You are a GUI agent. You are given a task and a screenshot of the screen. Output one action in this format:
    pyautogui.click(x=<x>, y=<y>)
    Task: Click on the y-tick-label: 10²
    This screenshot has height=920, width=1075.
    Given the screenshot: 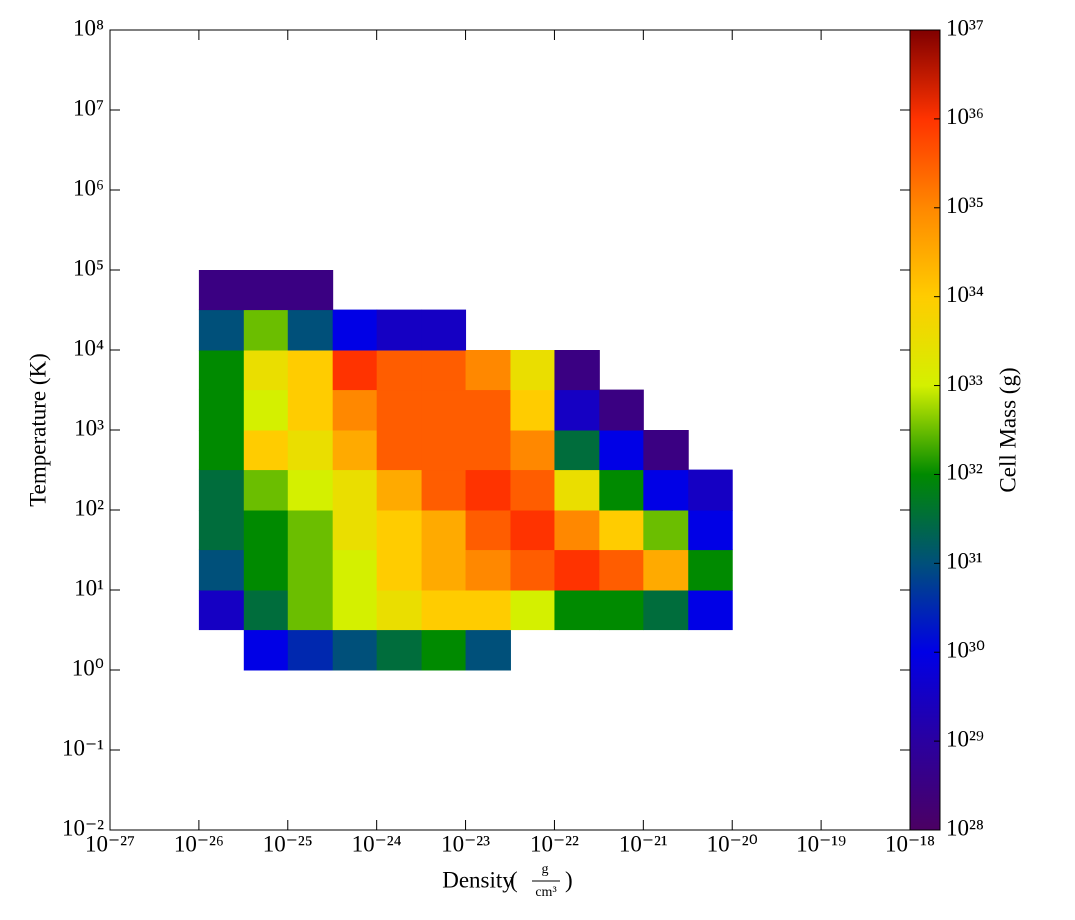 What is the action you would take?
    pyautogui.click(x=89, y=507)
    